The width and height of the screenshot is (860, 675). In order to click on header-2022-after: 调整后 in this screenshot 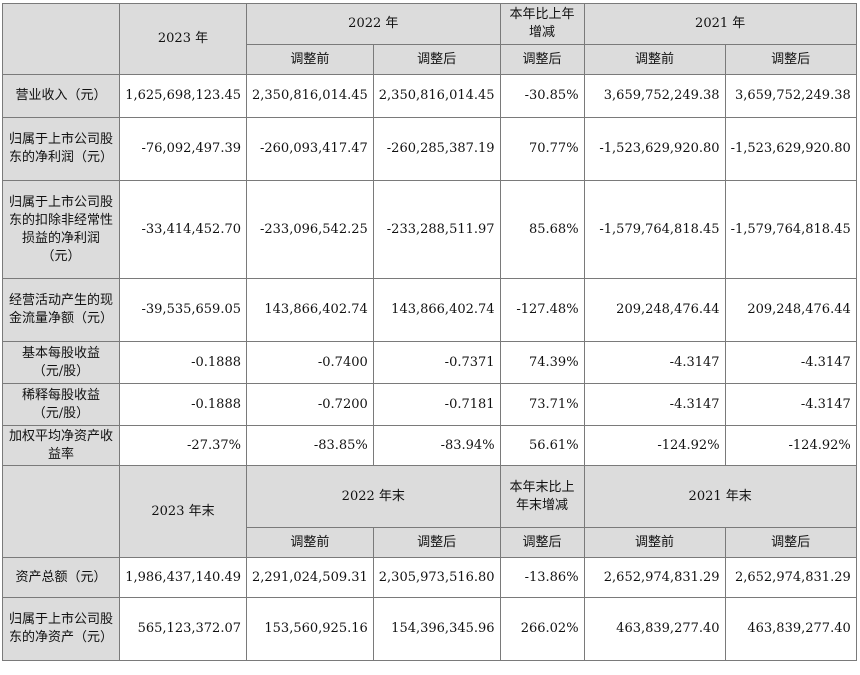, I will do `click(436, 59)`.